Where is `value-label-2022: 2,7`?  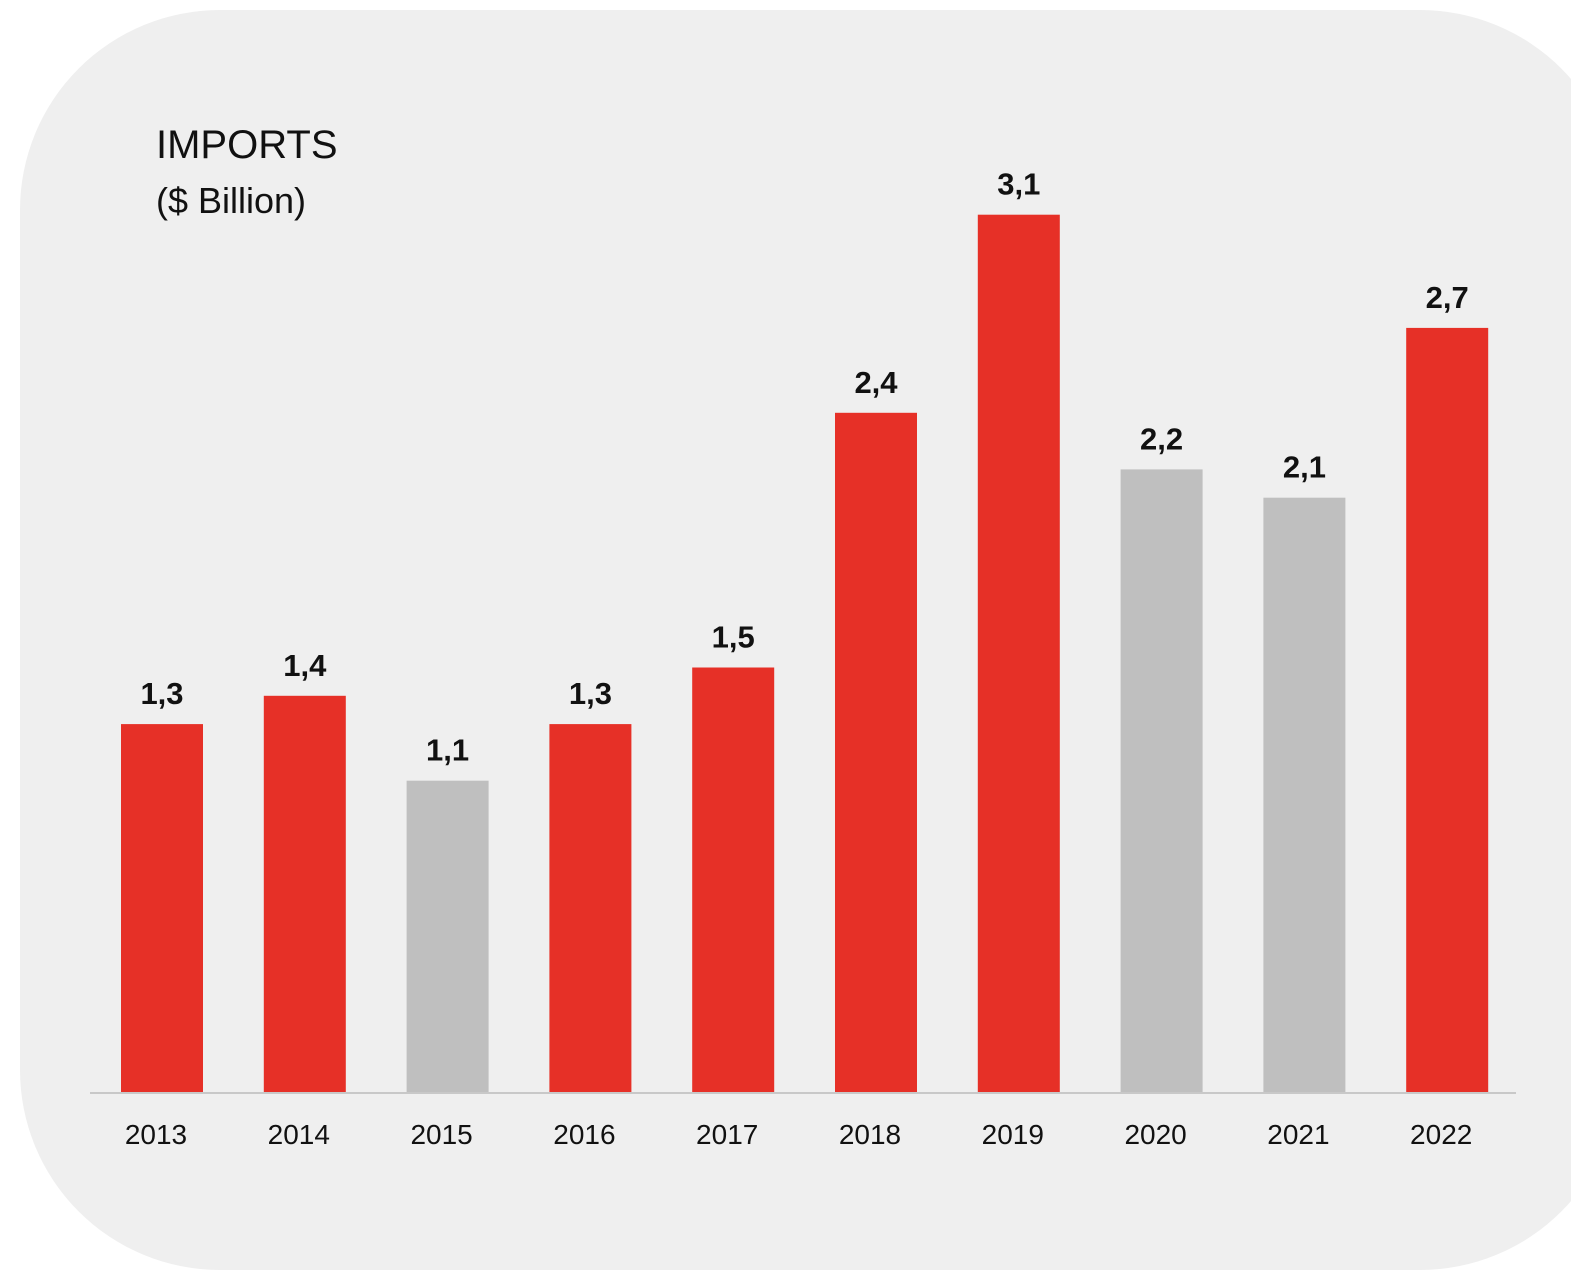
value-label-2022: 2,7 is located at coordinates (1447, 297).